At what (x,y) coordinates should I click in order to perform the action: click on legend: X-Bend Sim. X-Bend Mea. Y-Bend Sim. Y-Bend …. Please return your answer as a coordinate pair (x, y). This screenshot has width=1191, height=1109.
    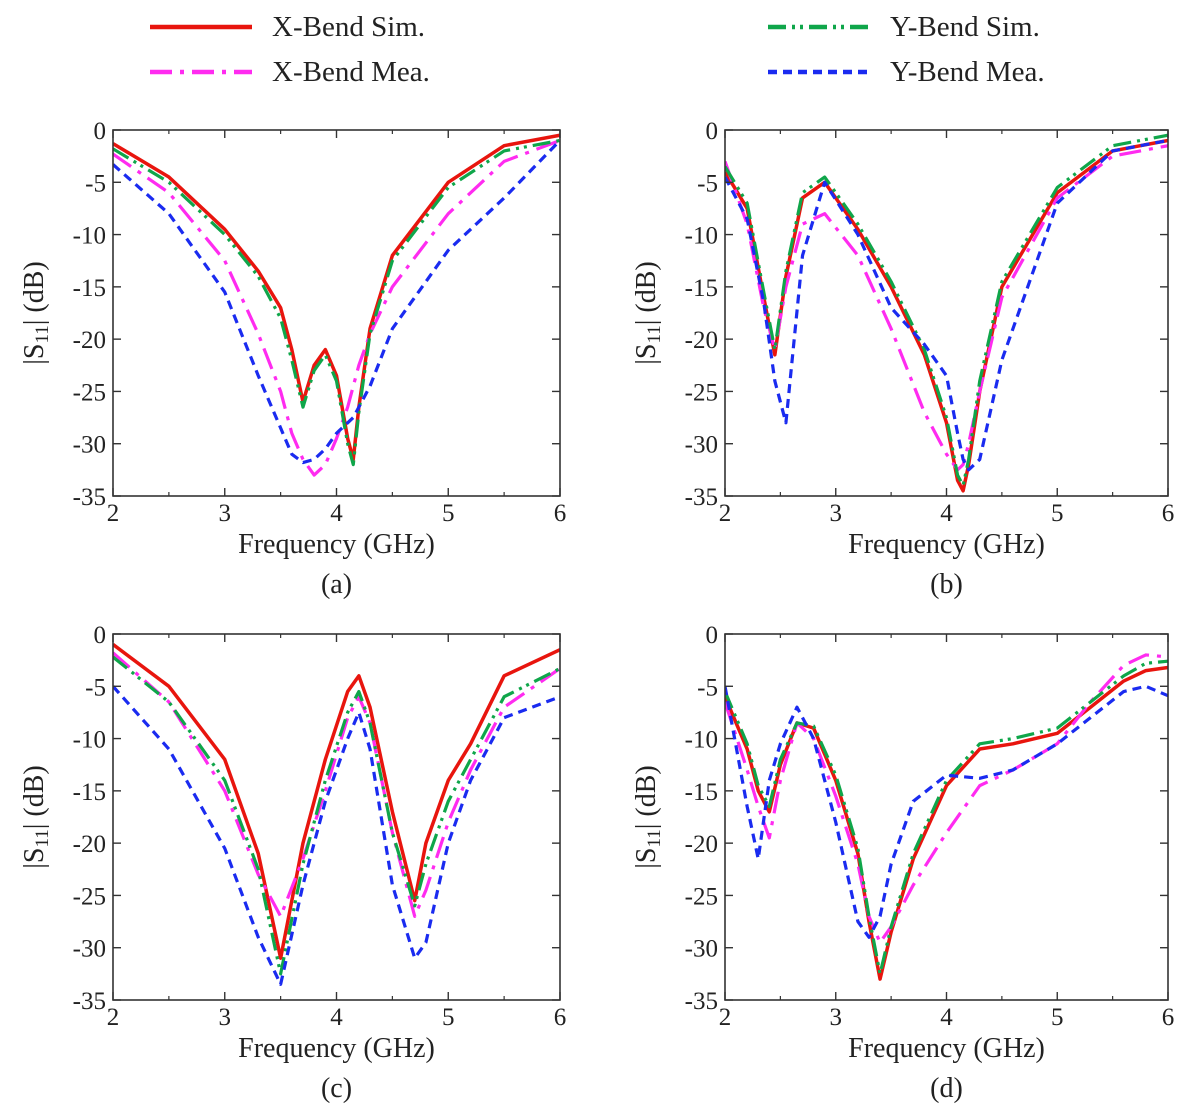
    Looking at the image, I should click on (597, 49).